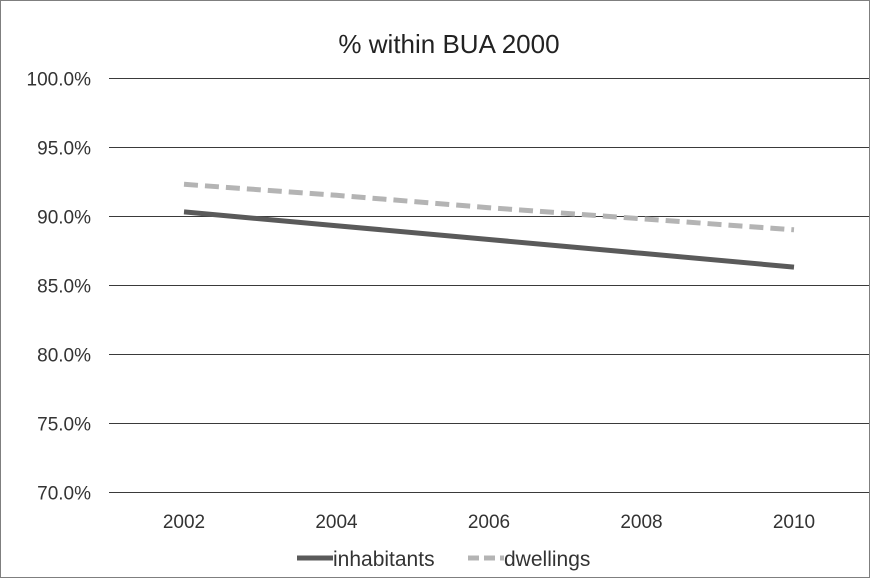 The height and width of the screenshot is (579, 870). I want to click on series-line-dwellings, so click(489, 207).